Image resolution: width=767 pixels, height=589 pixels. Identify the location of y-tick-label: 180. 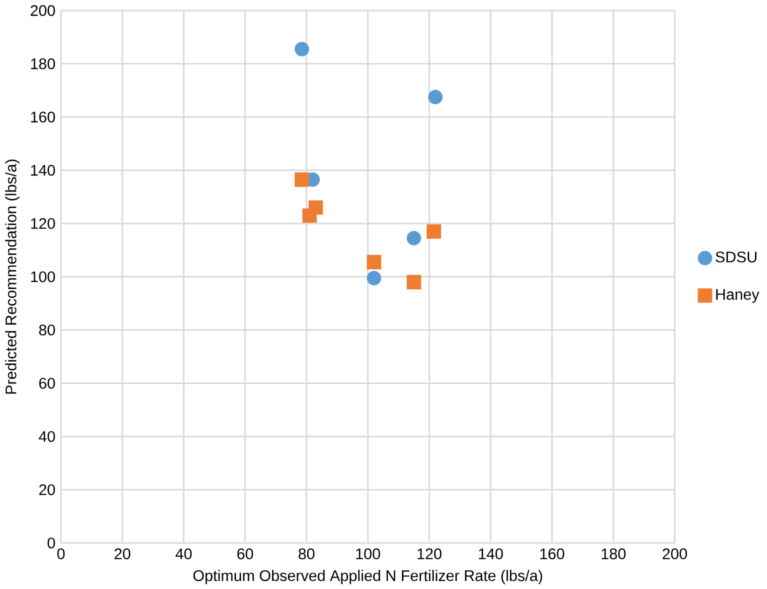
(43, 64).